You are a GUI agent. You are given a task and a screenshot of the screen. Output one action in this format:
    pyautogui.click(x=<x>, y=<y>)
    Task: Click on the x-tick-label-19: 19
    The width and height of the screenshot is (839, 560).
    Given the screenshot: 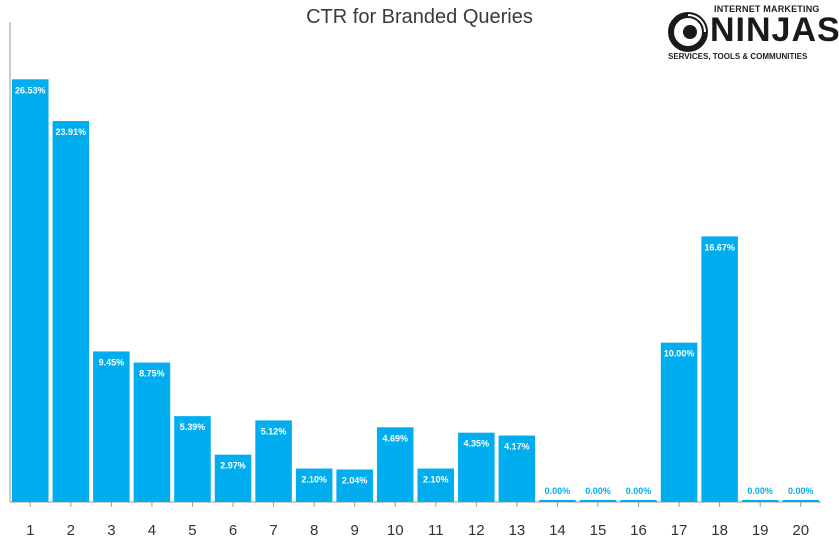 What is the action you would take?
    pyautogui.click(x=760, y=530)
    